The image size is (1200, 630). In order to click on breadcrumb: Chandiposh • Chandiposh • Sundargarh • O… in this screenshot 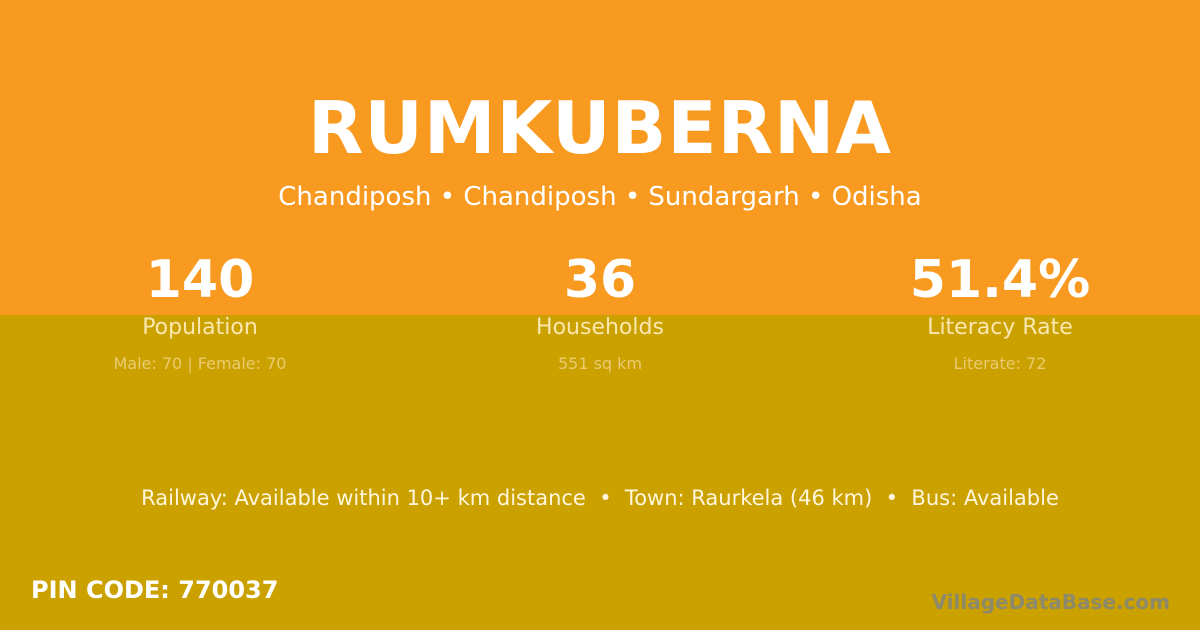, I will do `click(600, 197)`.